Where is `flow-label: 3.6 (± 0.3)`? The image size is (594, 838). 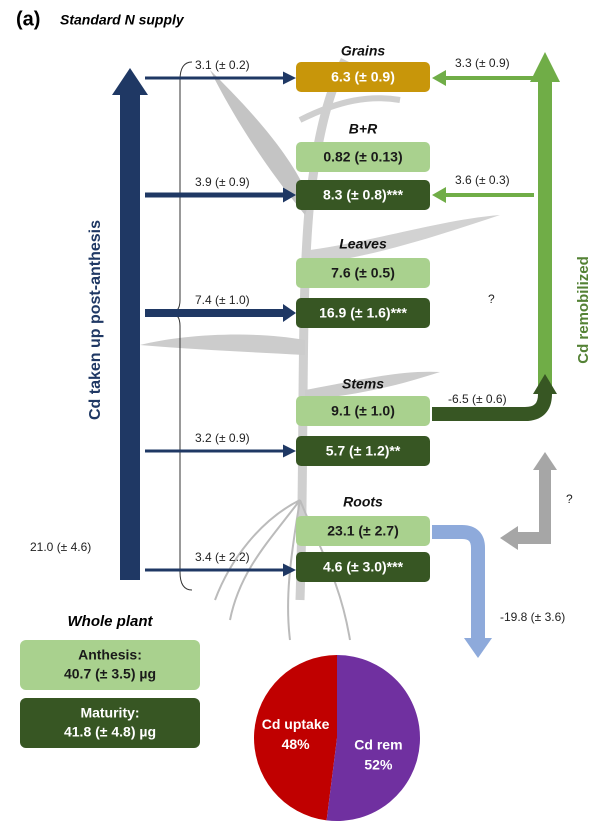 flow-label: 3.6 (± 0.3) is located at coordinates (482, 180).